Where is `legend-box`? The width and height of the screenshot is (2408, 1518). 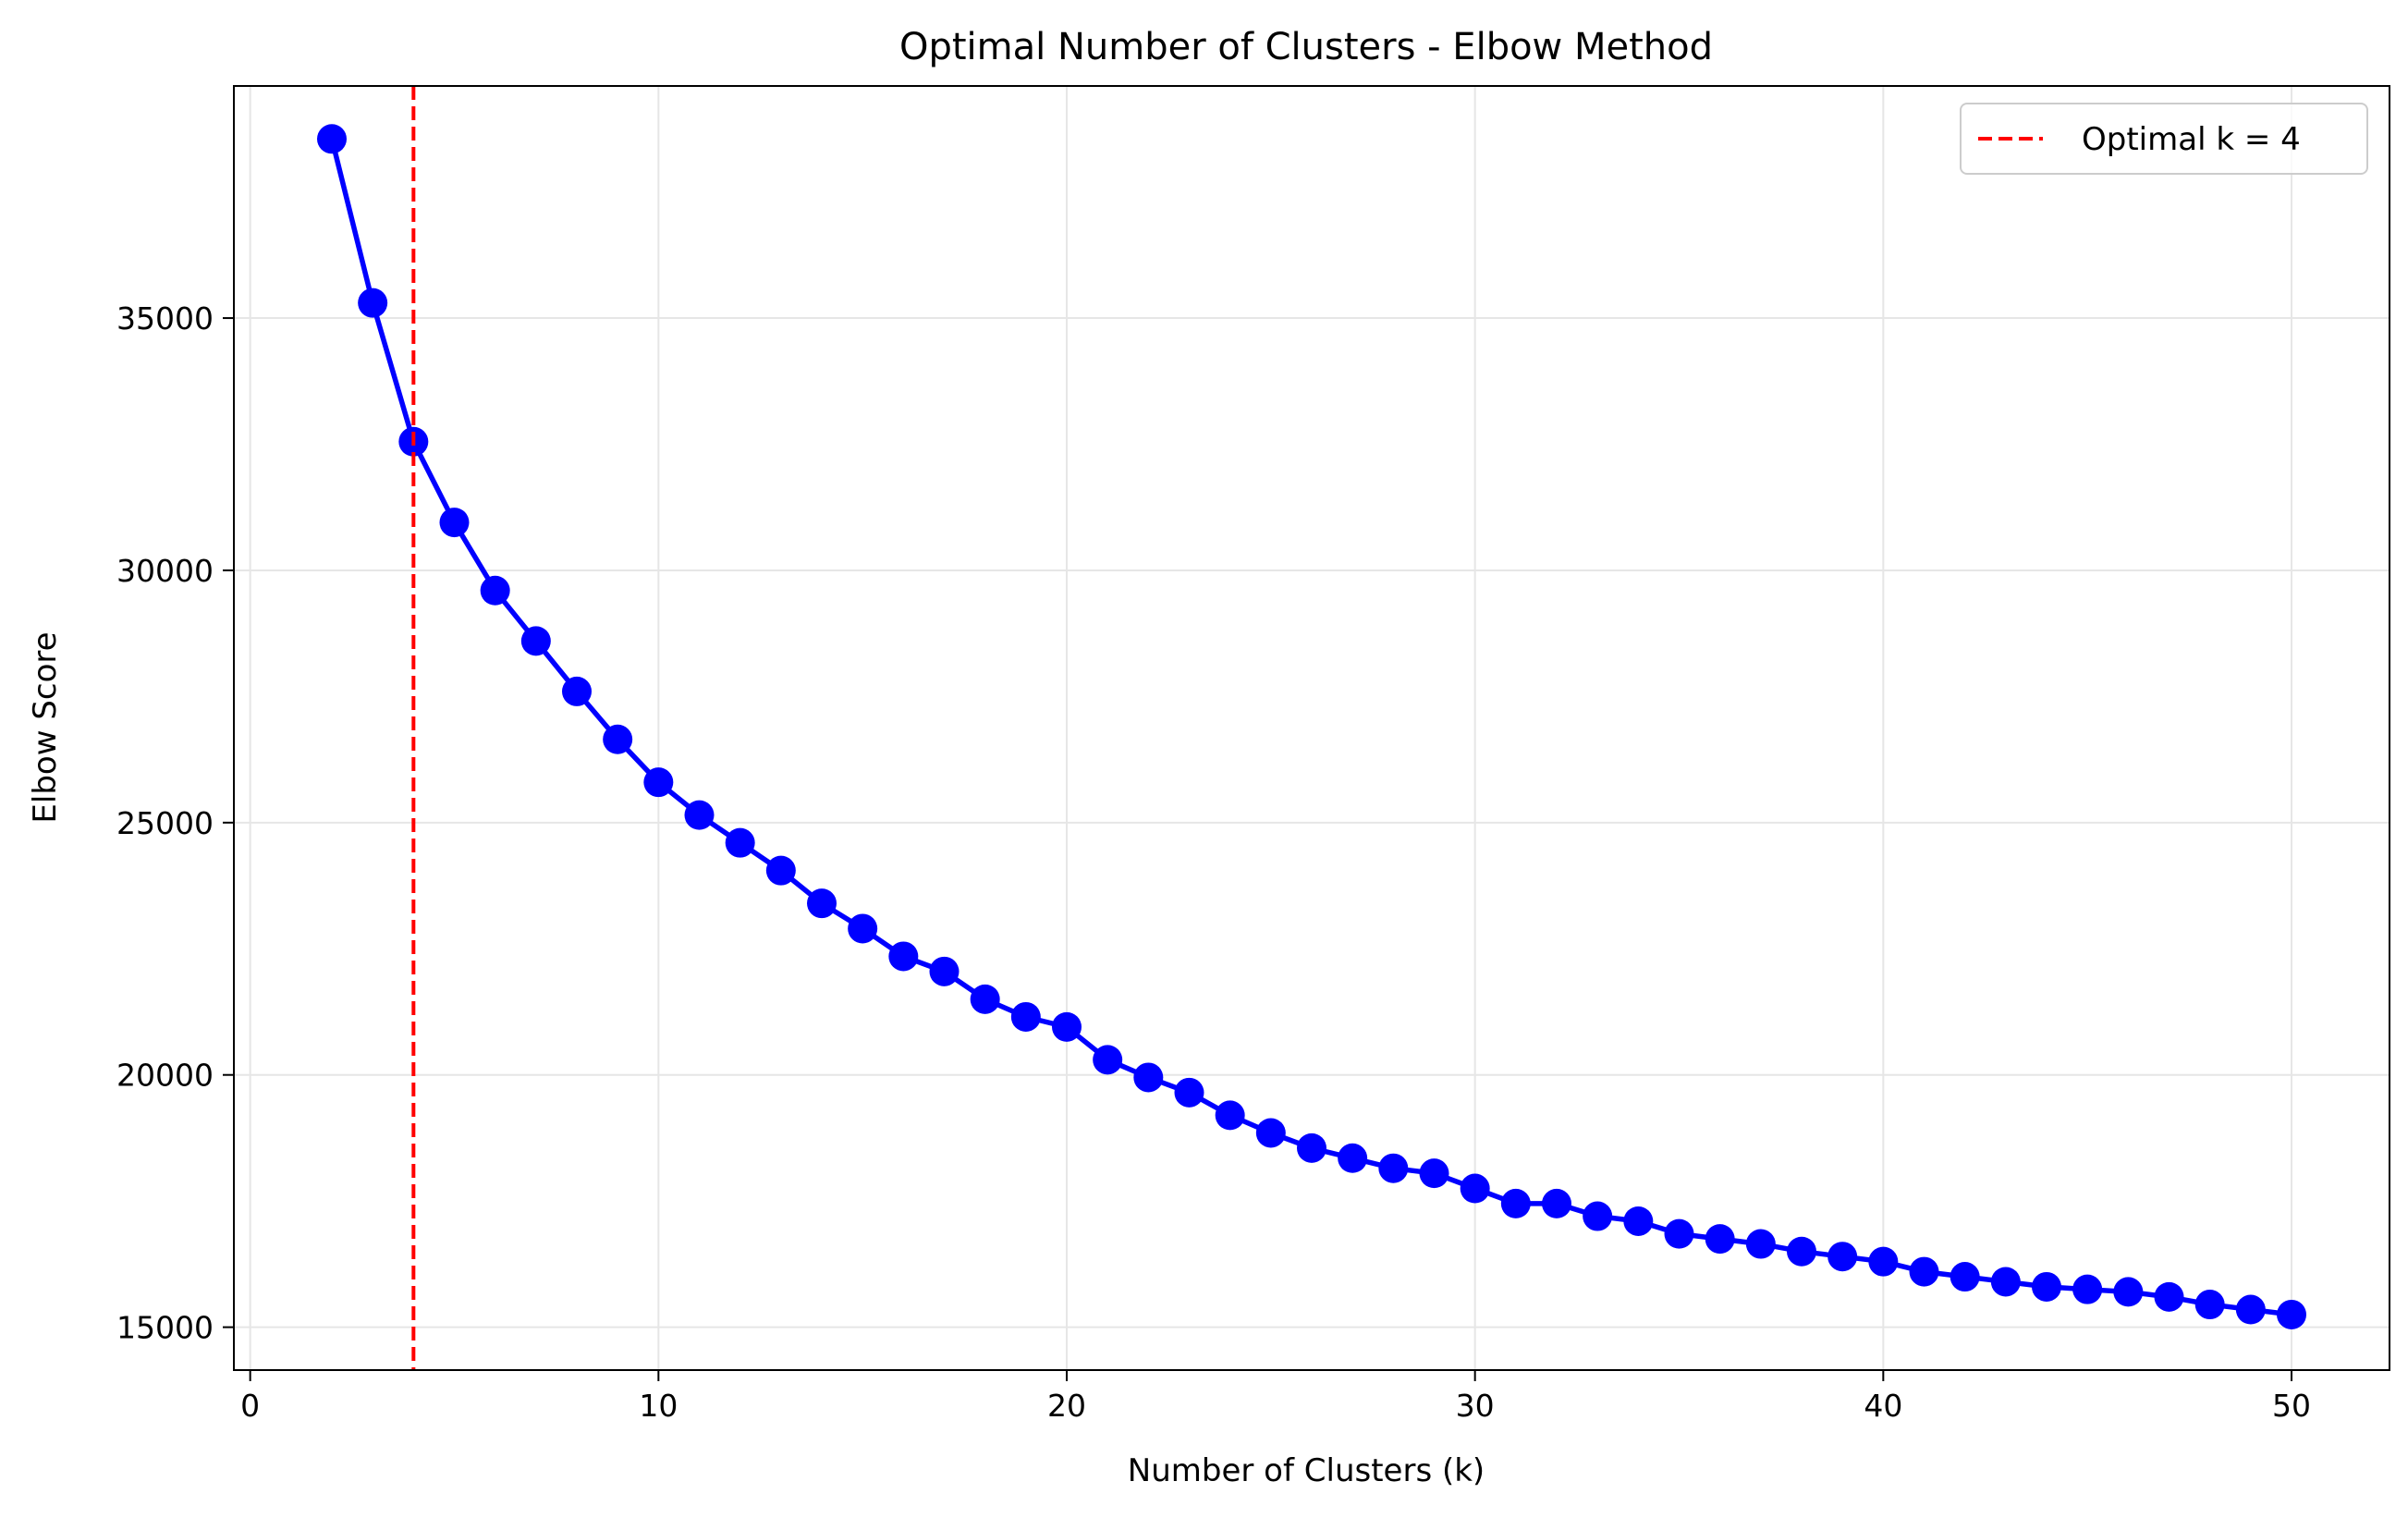 legend-box is located at coordinates (2164, 139).